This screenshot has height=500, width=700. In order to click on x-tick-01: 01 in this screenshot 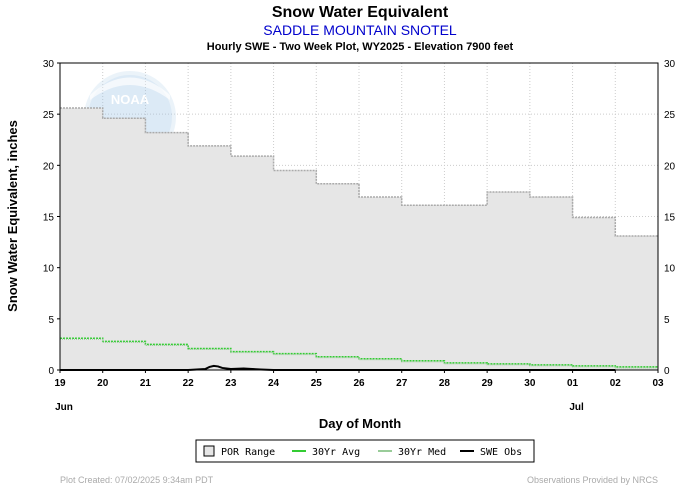, I will do `click(573, 383)`.